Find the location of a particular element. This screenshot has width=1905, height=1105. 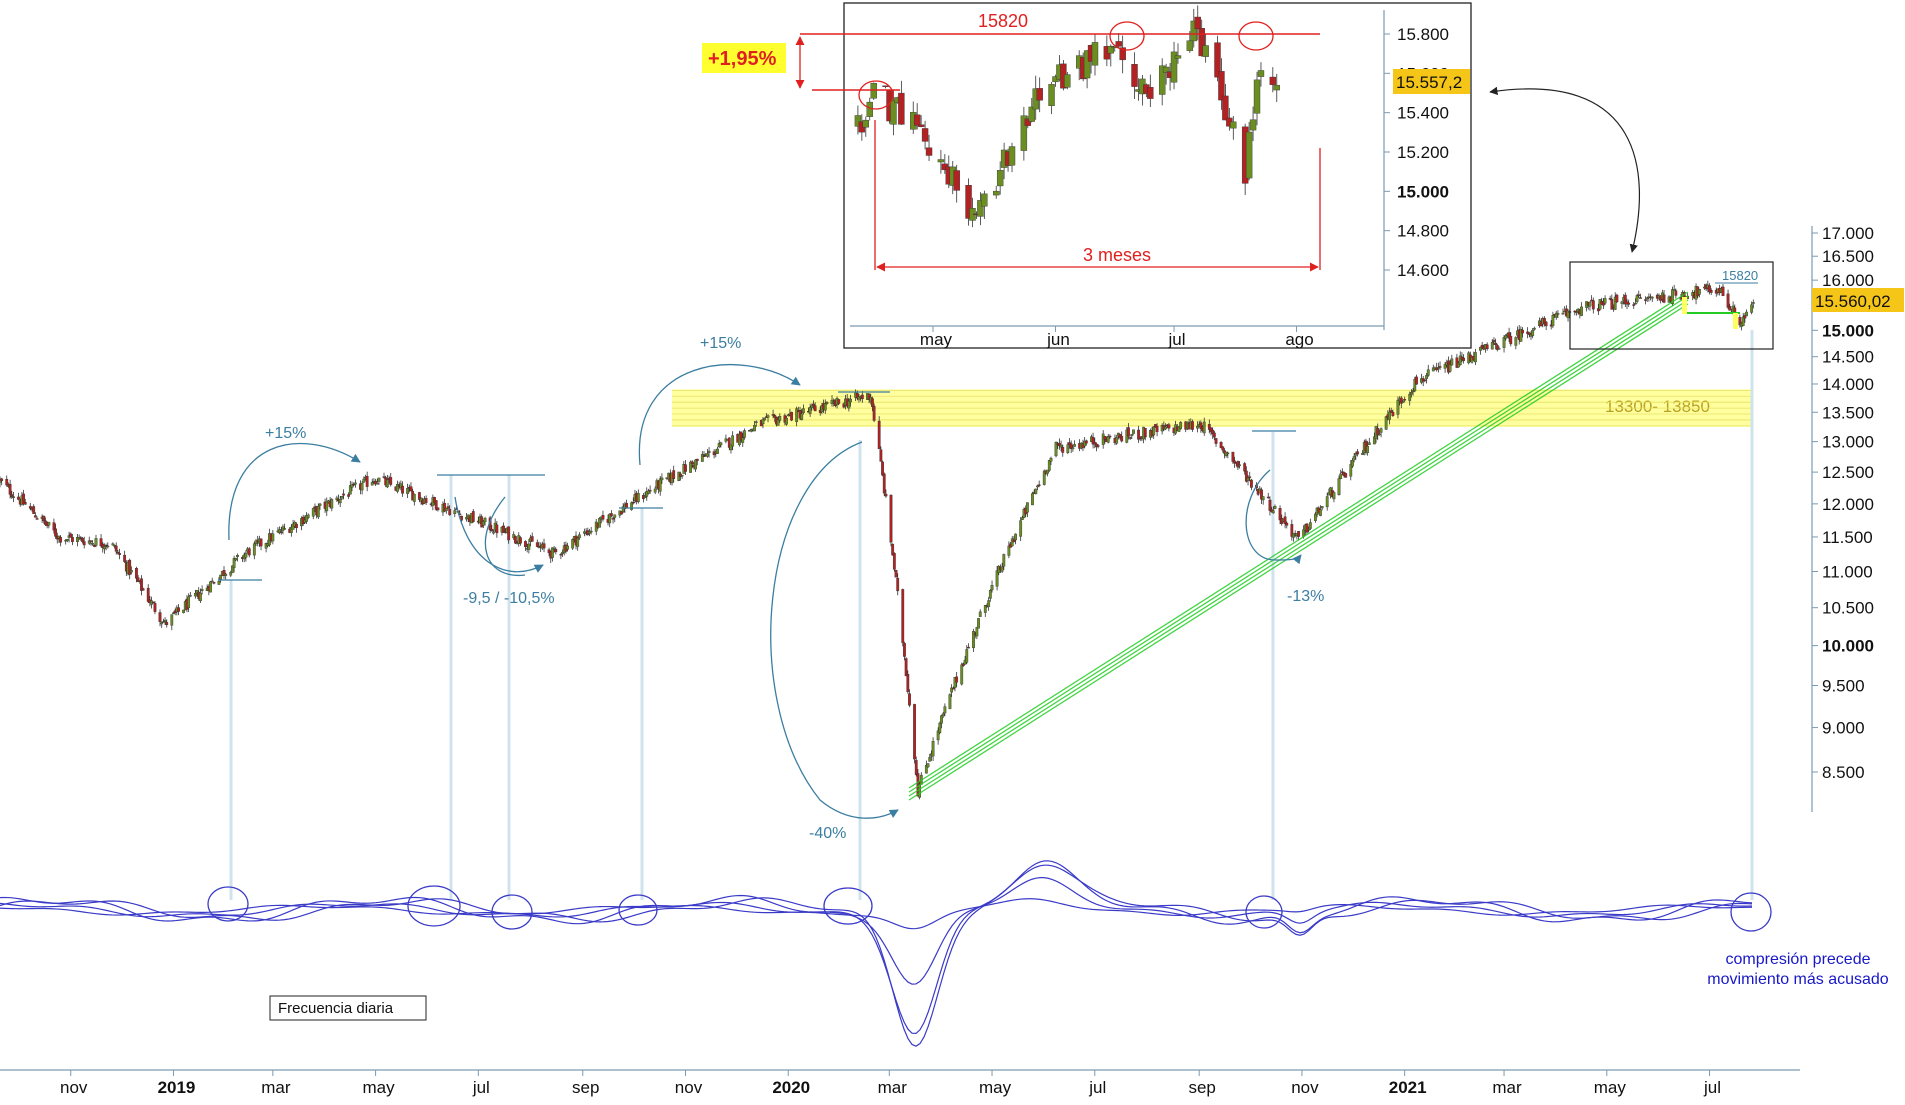

main-last-price-badge: 15.560,02 is located at coordinates (1858, 300).